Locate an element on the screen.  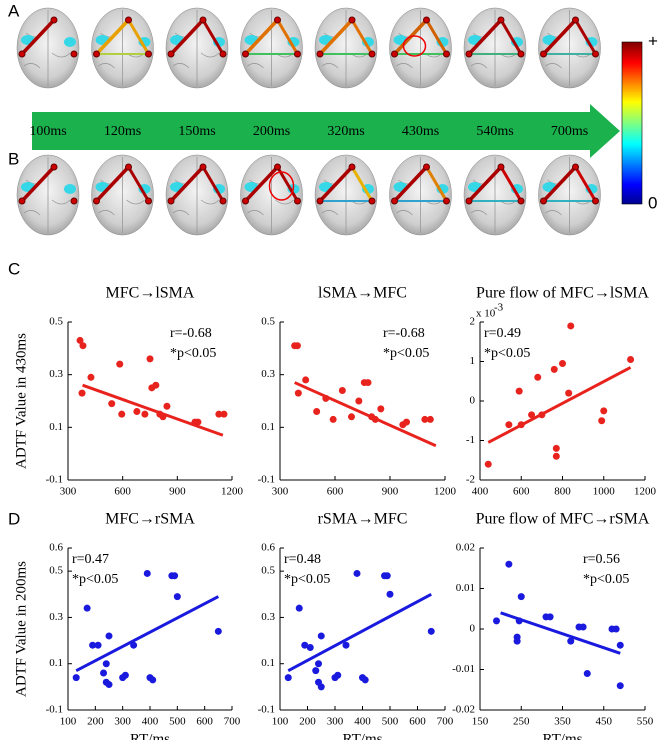
colorbar is located at coordinates (632, 123).